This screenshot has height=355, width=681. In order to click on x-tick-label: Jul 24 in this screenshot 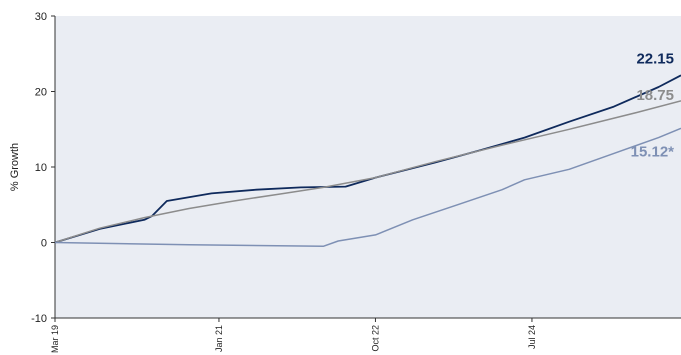, I will do `click(532, 337)`.